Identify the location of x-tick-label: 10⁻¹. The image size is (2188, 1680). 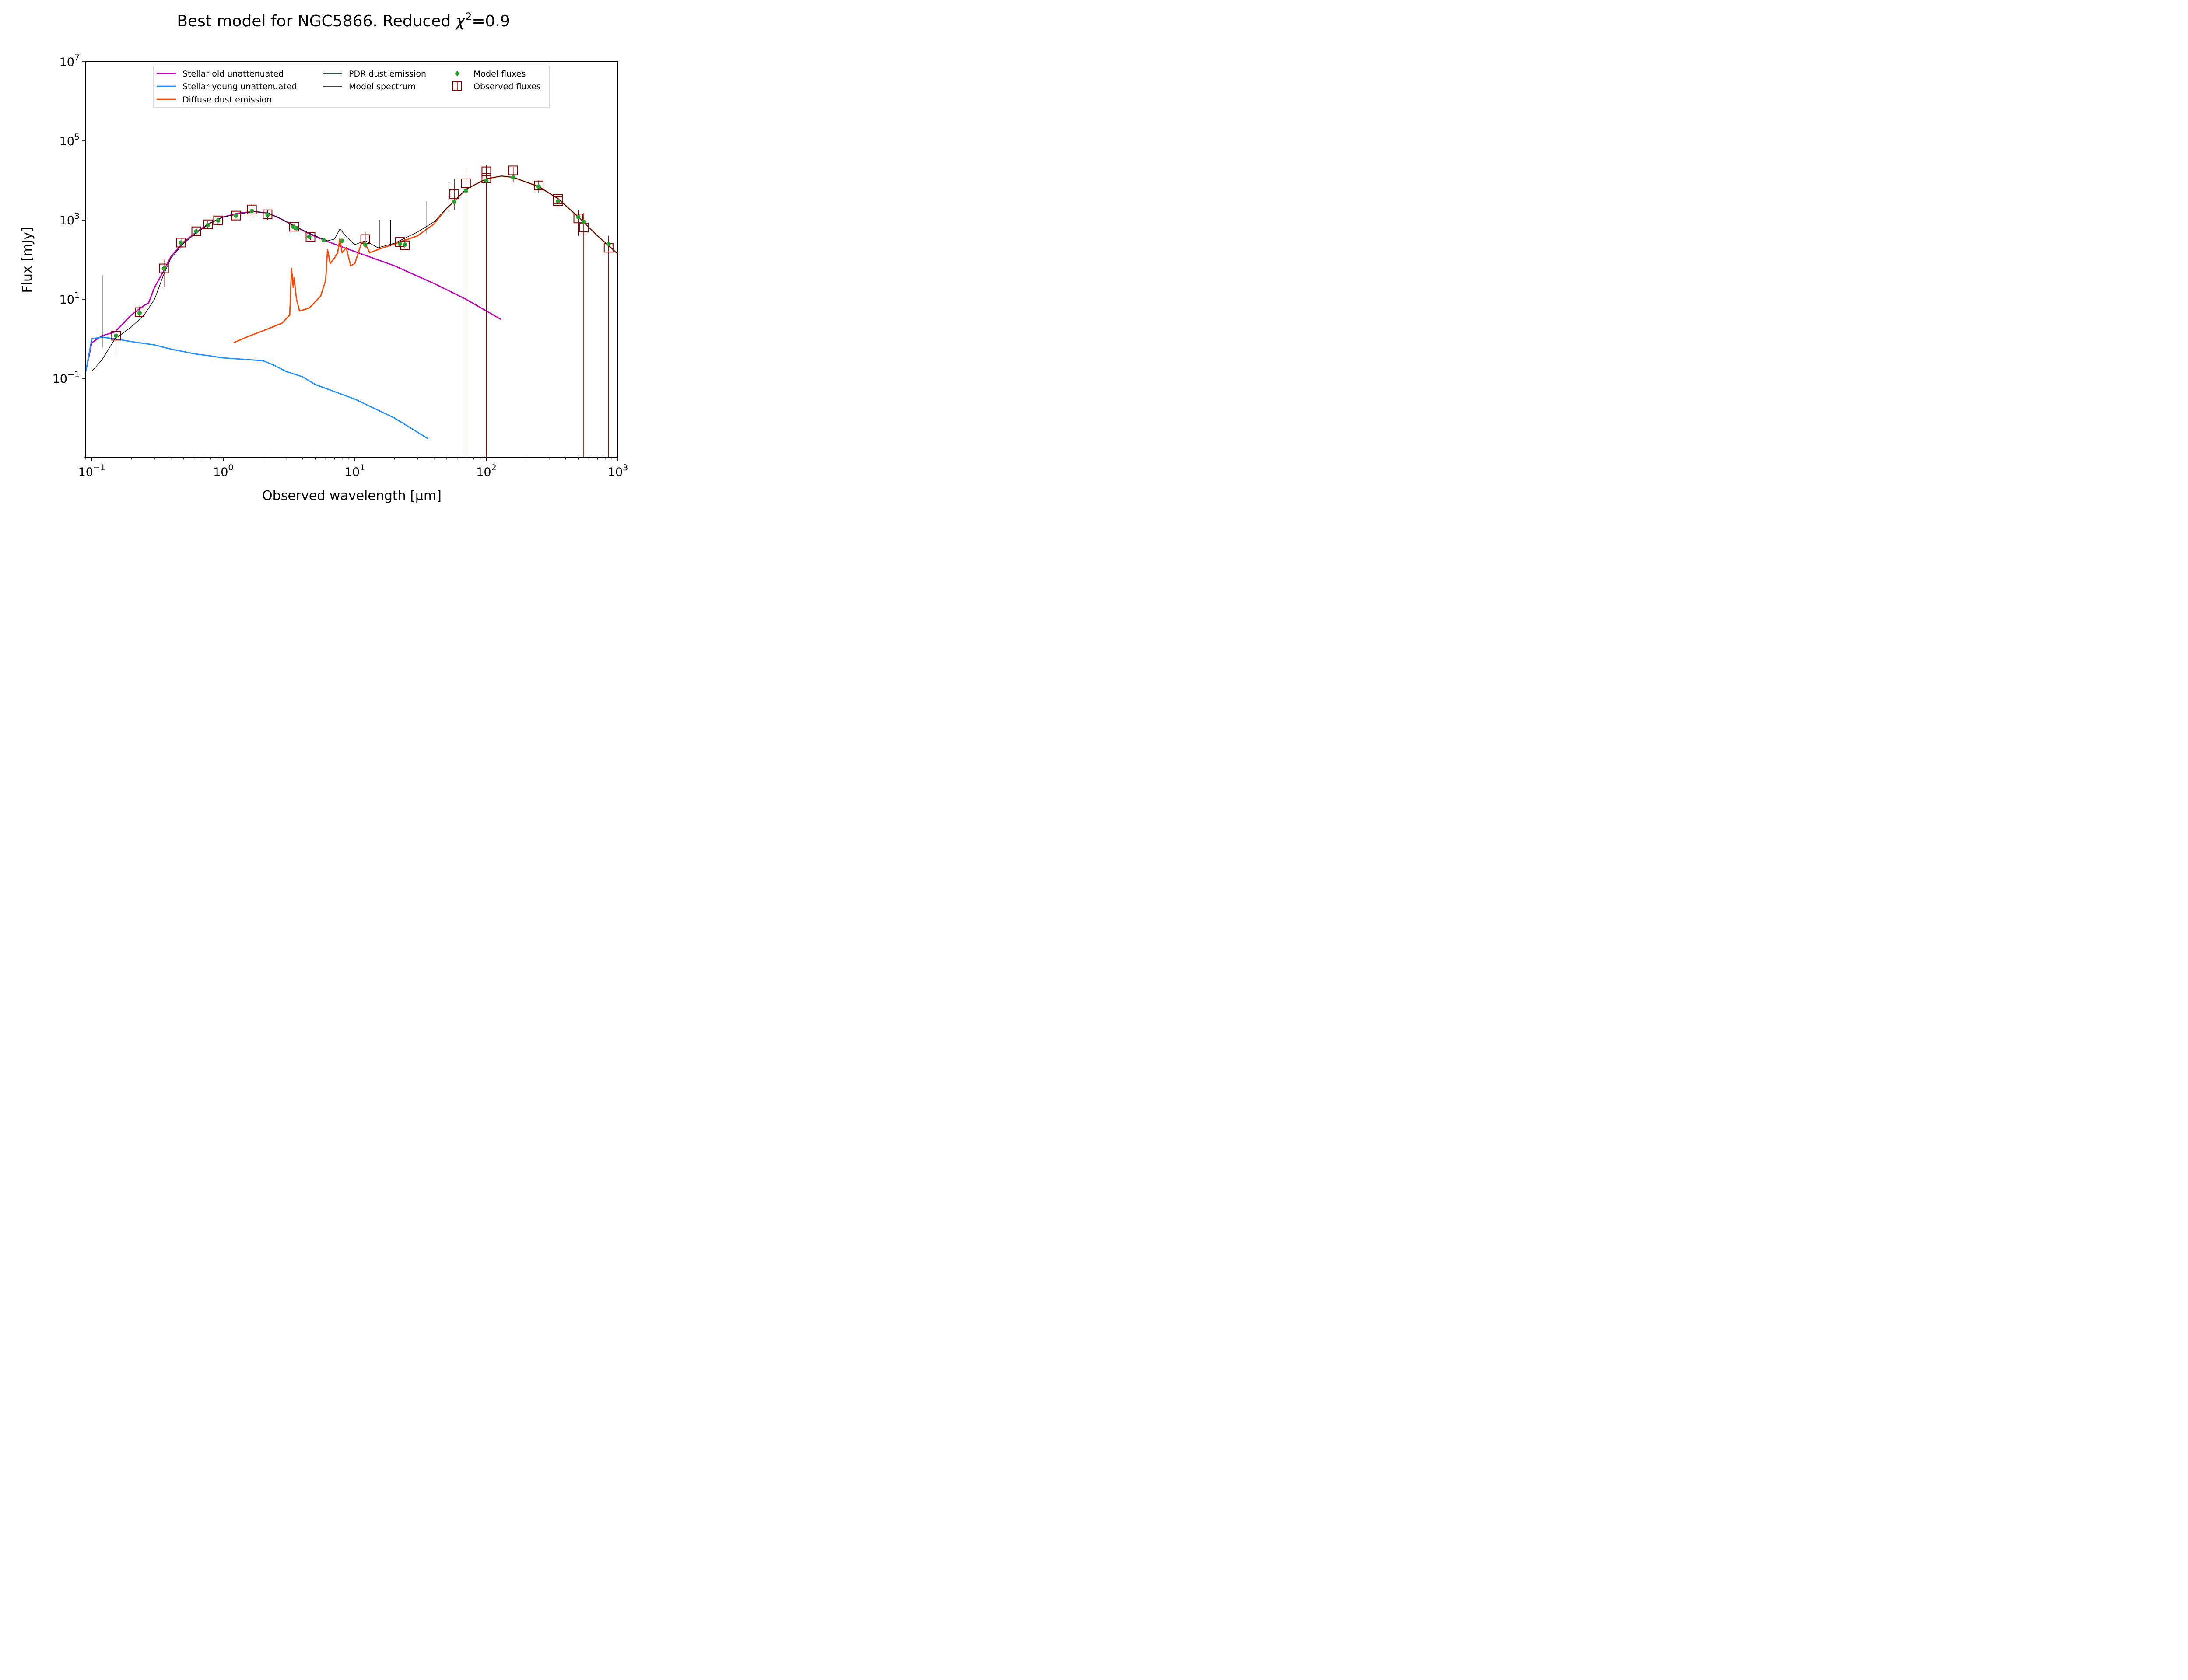
(92, 471).